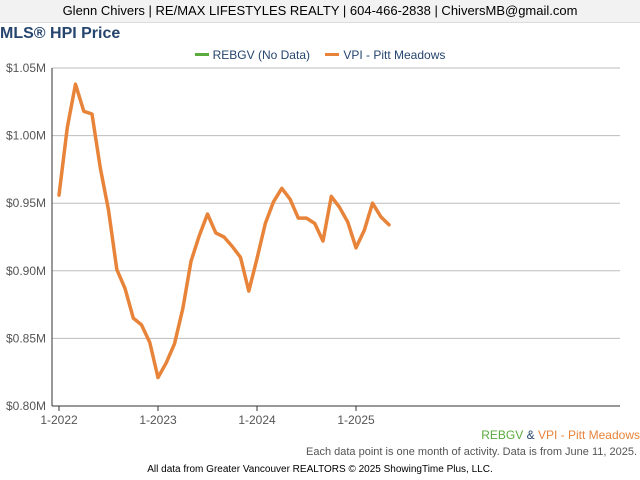 Image resolution: width=640 pixels, height=480 pixels. What do you see at coordinates (26, 203) in the screenshot?
I see `y-tick-label: $0.95M` at bounding box center [26, 203].